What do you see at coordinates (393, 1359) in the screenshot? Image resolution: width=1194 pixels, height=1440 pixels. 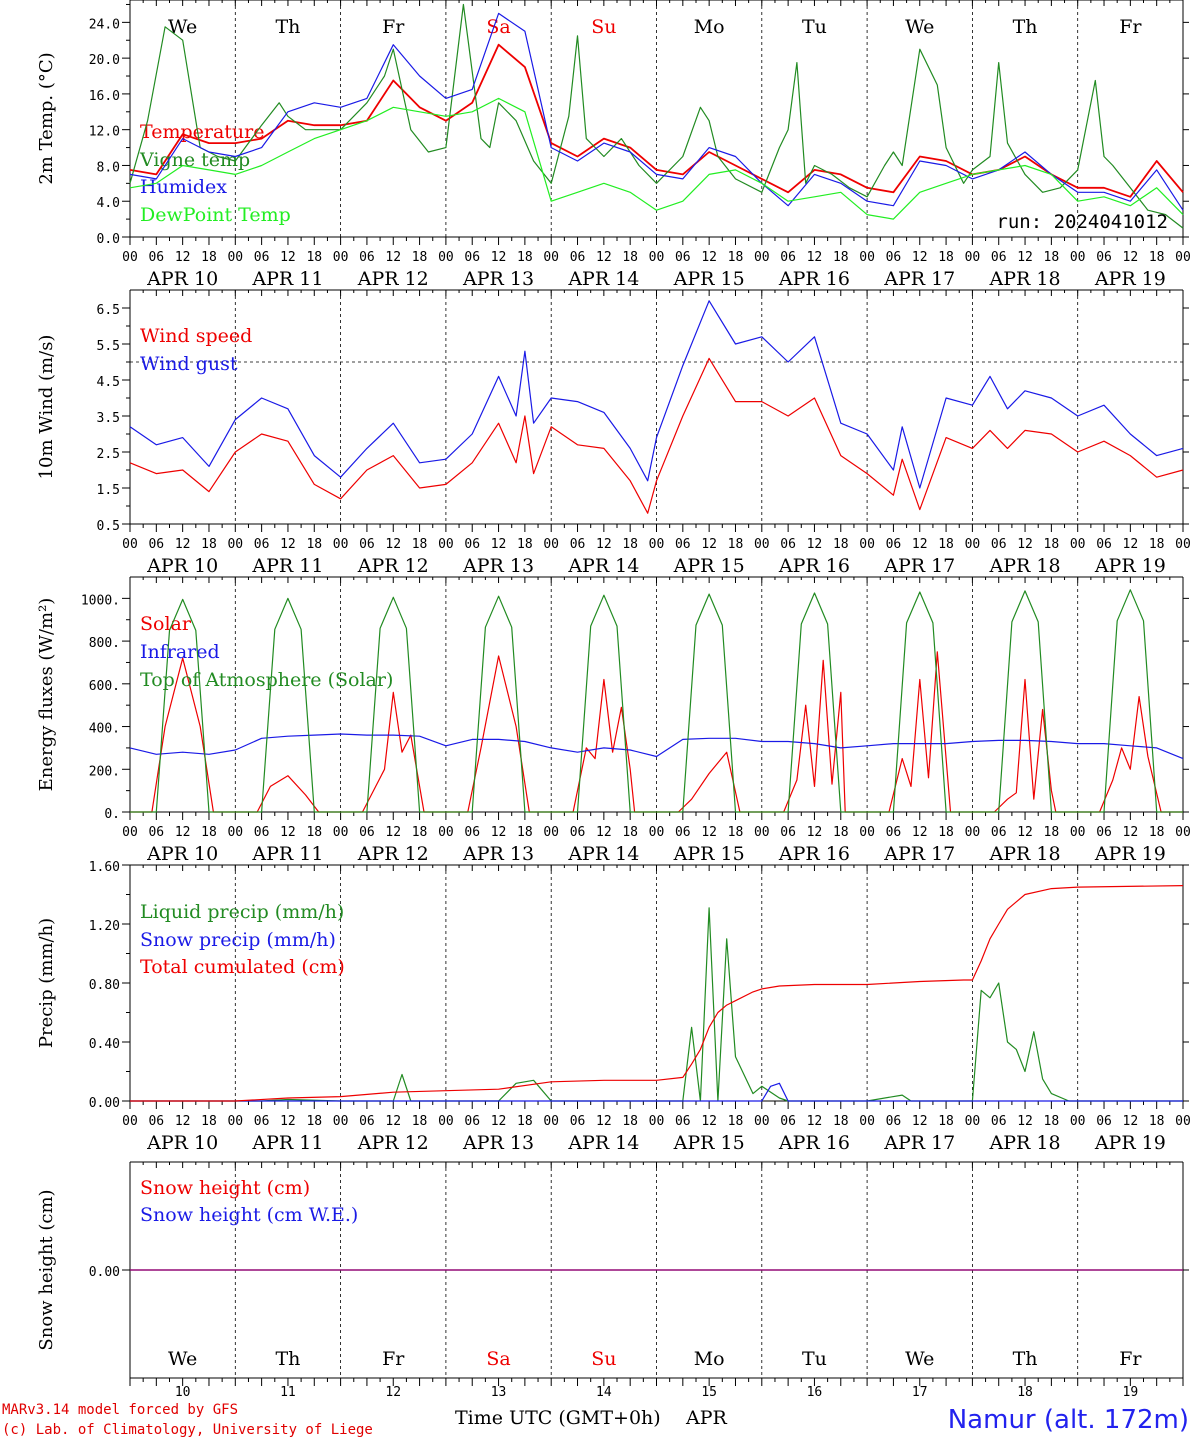 I see `weekday-label: Fr` at bounding box center [393, 1359].